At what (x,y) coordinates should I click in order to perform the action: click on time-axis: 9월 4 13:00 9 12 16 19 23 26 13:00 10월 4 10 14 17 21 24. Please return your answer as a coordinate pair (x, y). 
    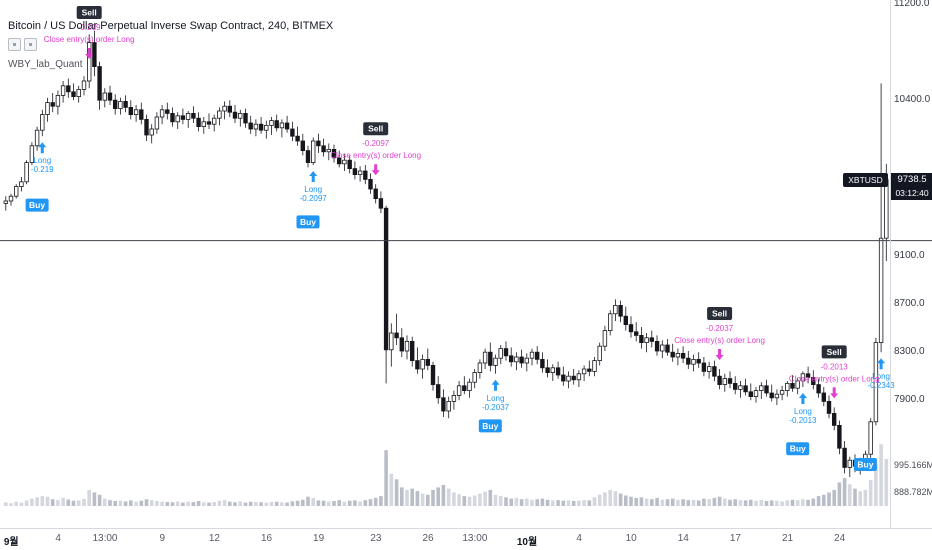
    Looking at the image, I should click on (466, 539).